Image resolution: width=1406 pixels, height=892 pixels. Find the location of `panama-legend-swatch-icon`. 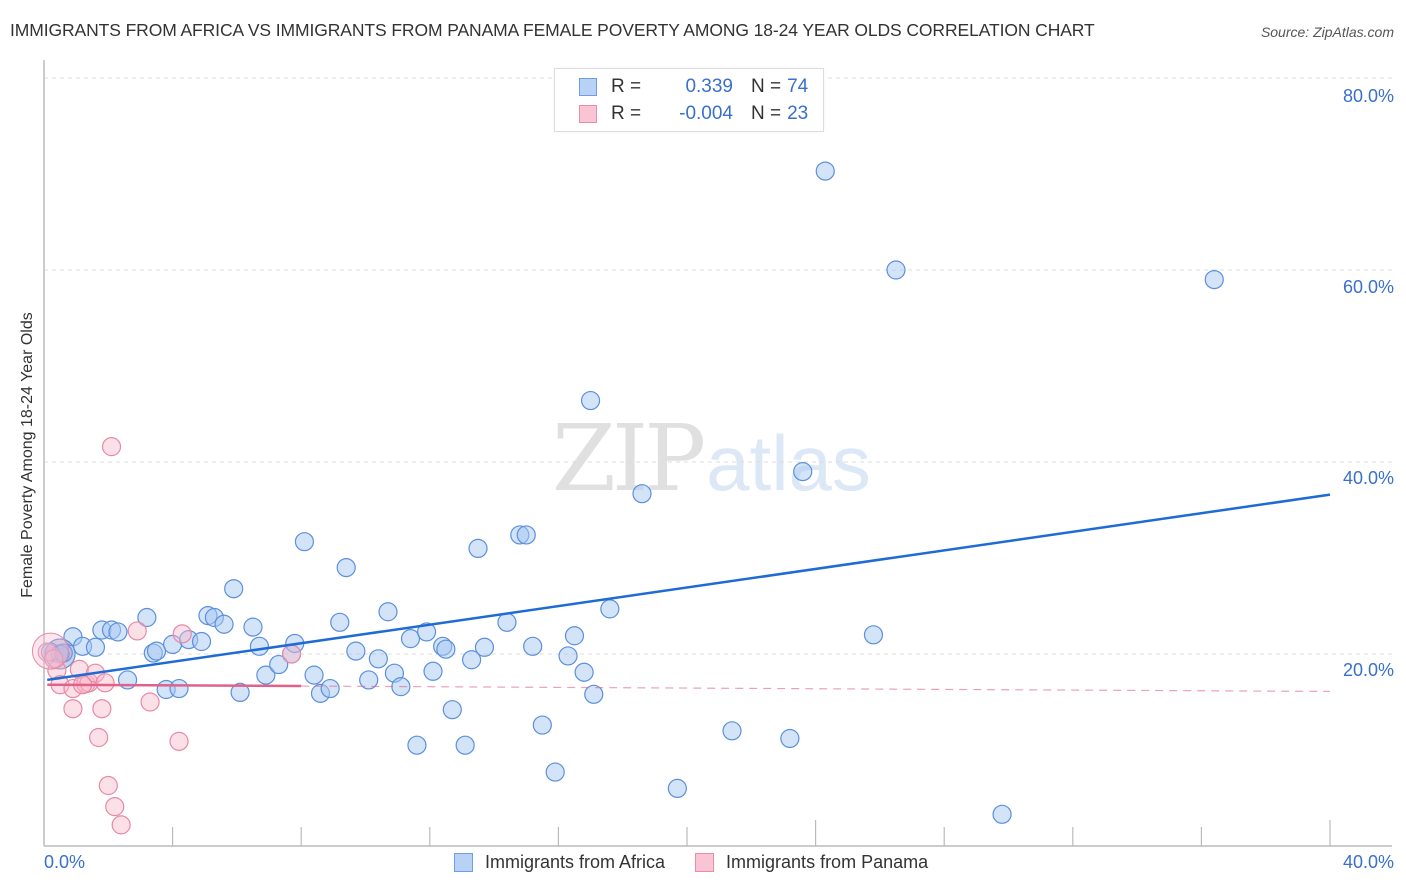

panama-legend-swatch-icon is located at coordinates (705, 862).